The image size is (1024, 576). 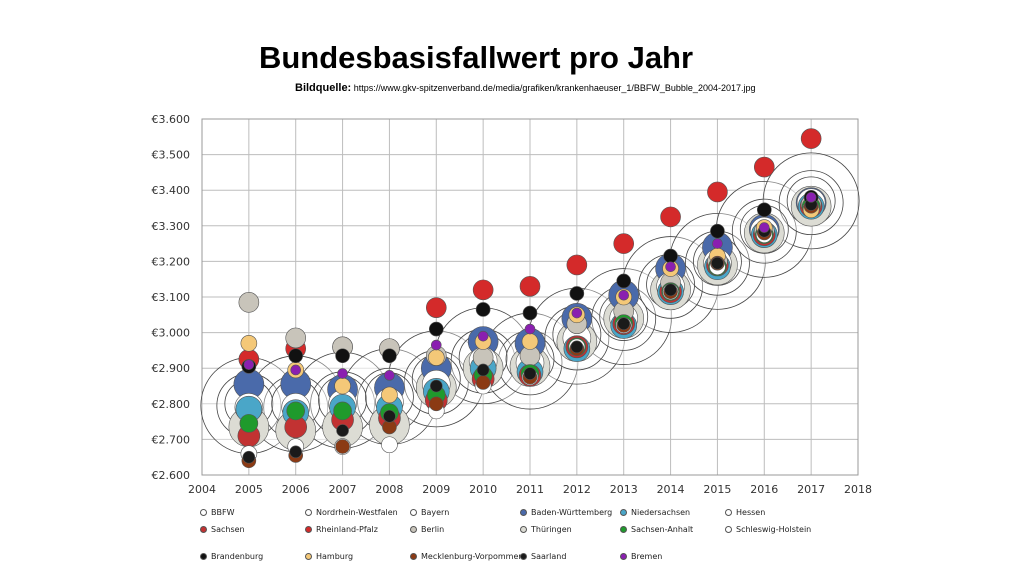 What do you see at coordinates (347, 529) in the screenshot?
I see `legend-label: Rheinland-Pfalz` at bounding box center [347, 529].